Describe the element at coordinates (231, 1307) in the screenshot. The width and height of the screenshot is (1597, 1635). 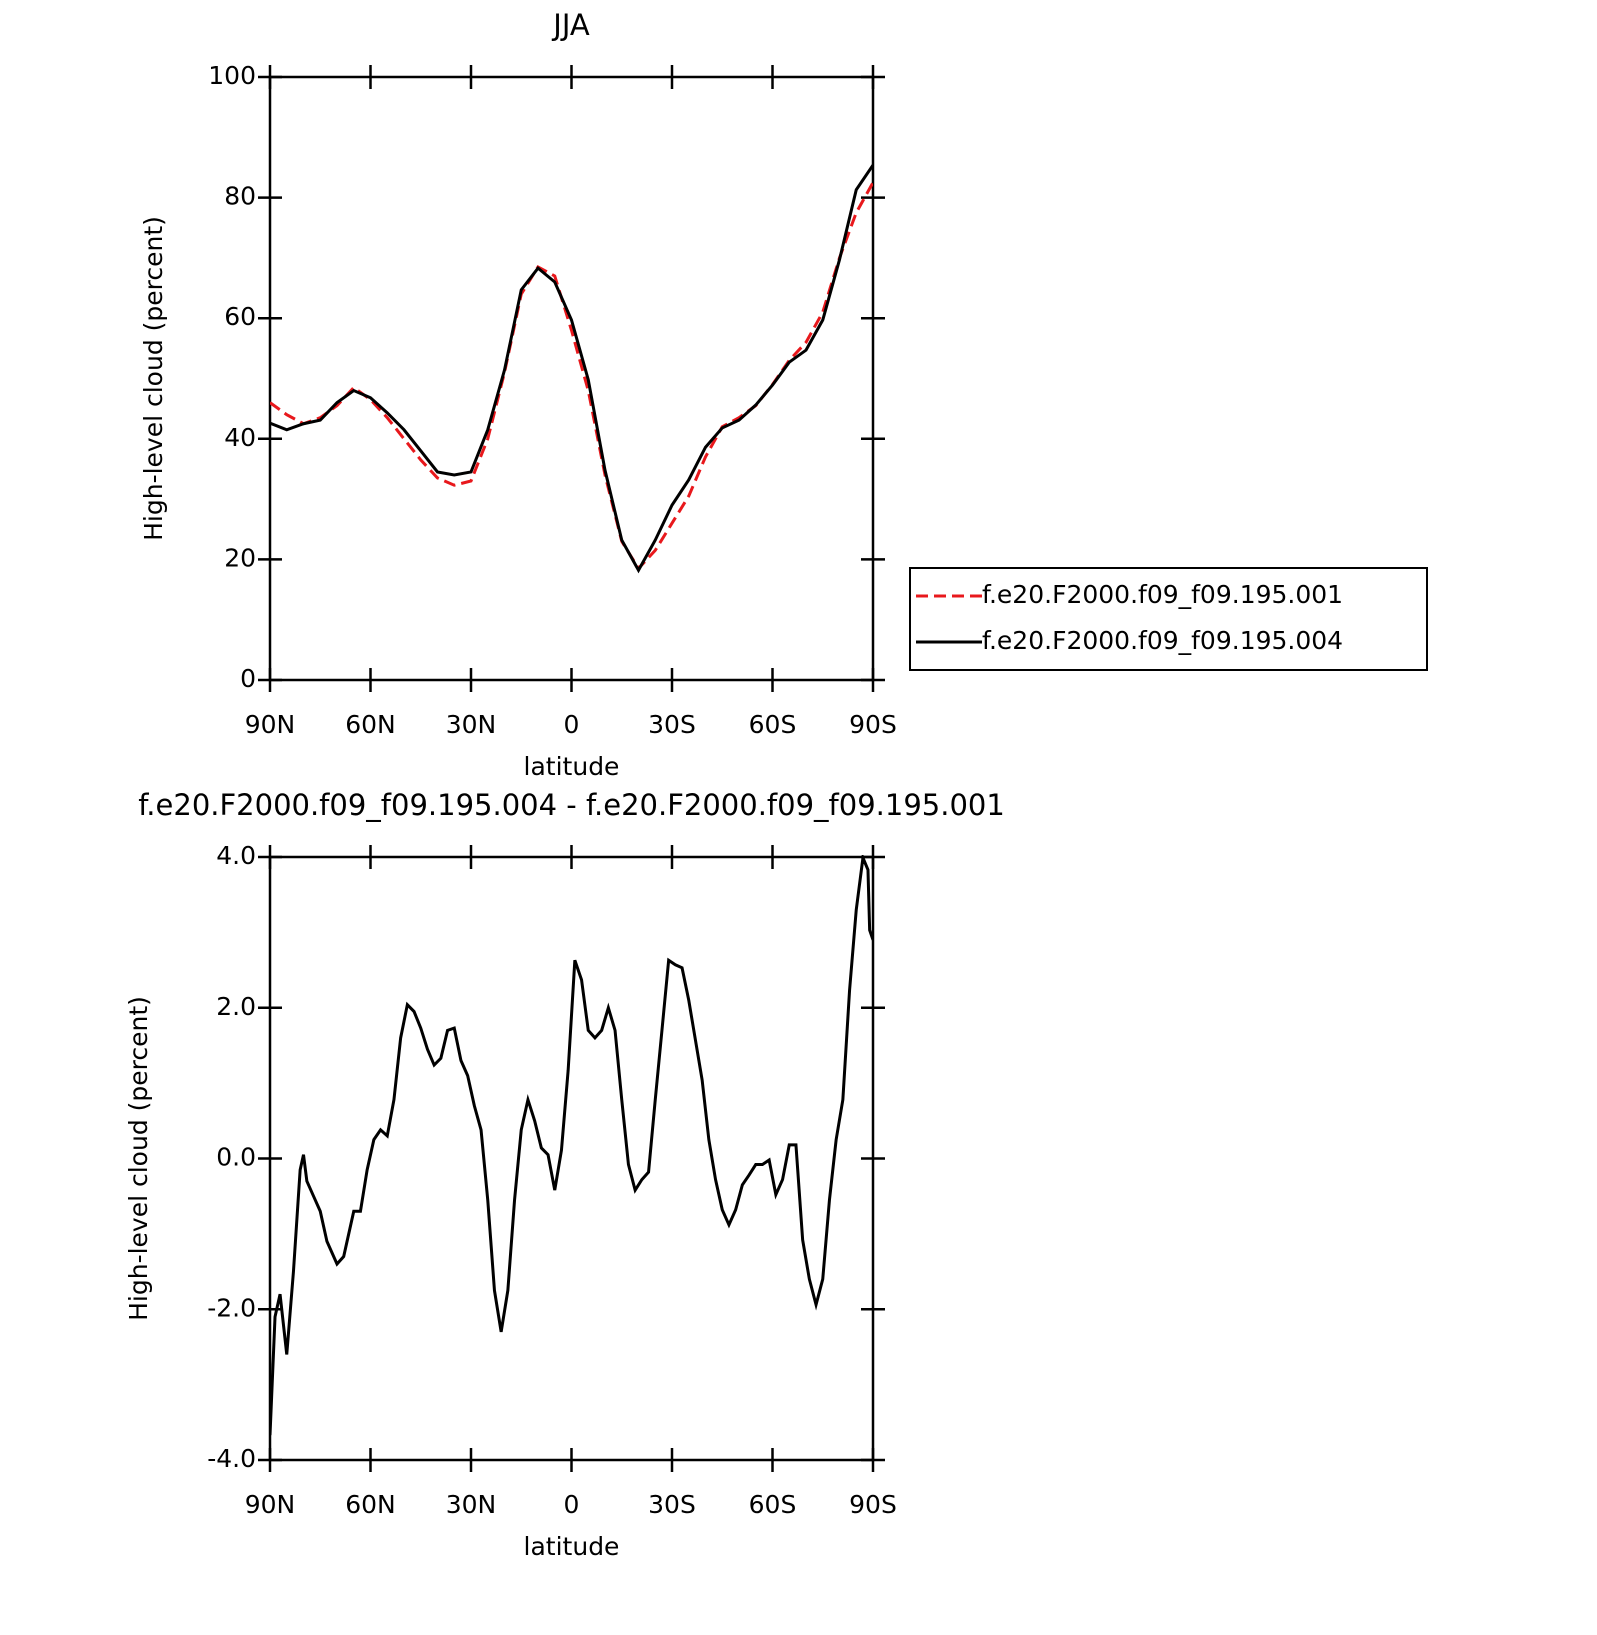
I see `y-tick-label: -2.0` at that location.